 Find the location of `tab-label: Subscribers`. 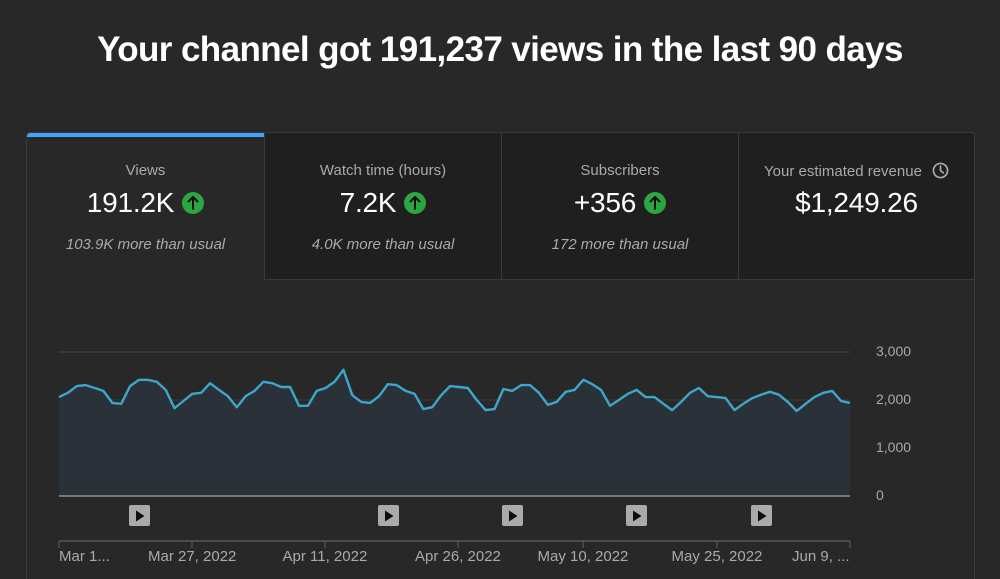

tab-label: Subscribers is located at coordinates (620, 170).